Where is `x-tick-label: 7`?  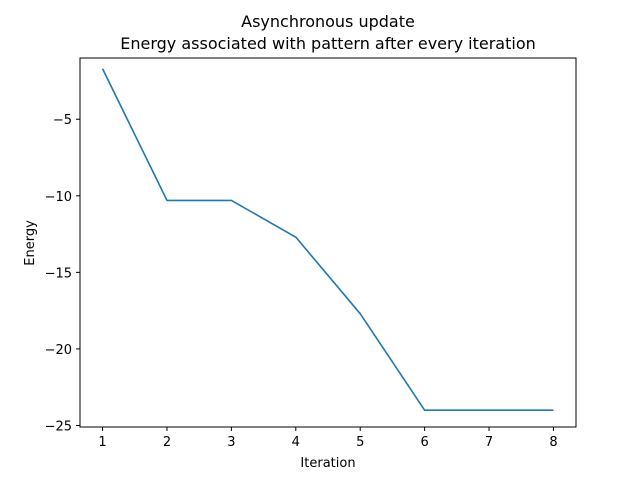 x-tick-label: 7 is located at coordinates (489, 442).